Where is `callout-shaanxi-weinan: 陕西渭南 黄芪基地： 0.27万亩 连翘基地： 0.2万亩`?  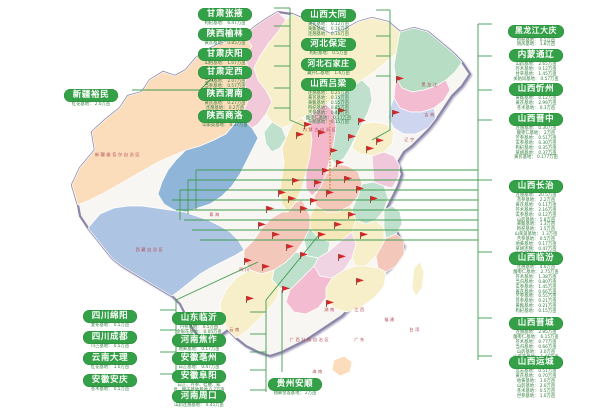 callout-shaanxi-weinan: 陕西渭南 黄芪基地： 0.27万亩 连翘基地： 0.2万亩 is located at coordinates (225, 96).